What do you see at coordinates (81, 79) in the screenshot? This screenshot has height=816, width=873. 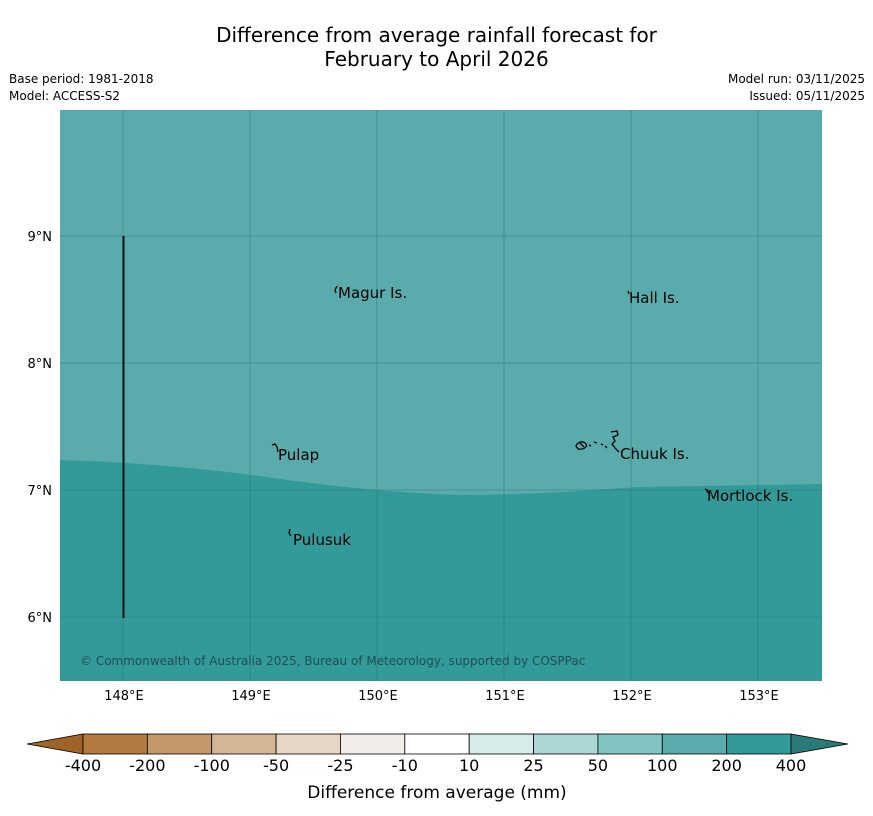 I see `base-period-text: Base period: 1981-2018` at bounding box center [81, 79].